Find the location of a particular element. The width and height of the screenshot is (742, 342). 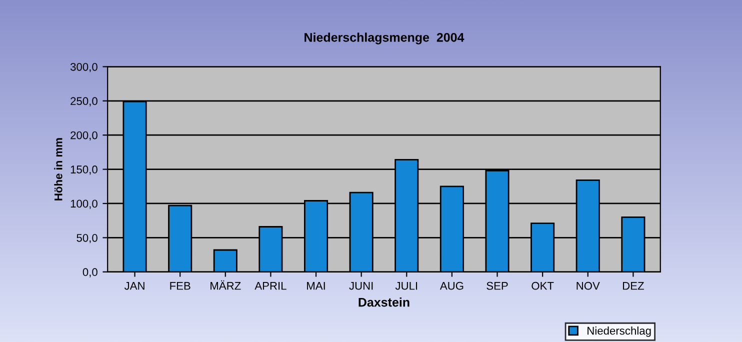

y-tick-label: 50,0 is located at coordinates (87, 239).